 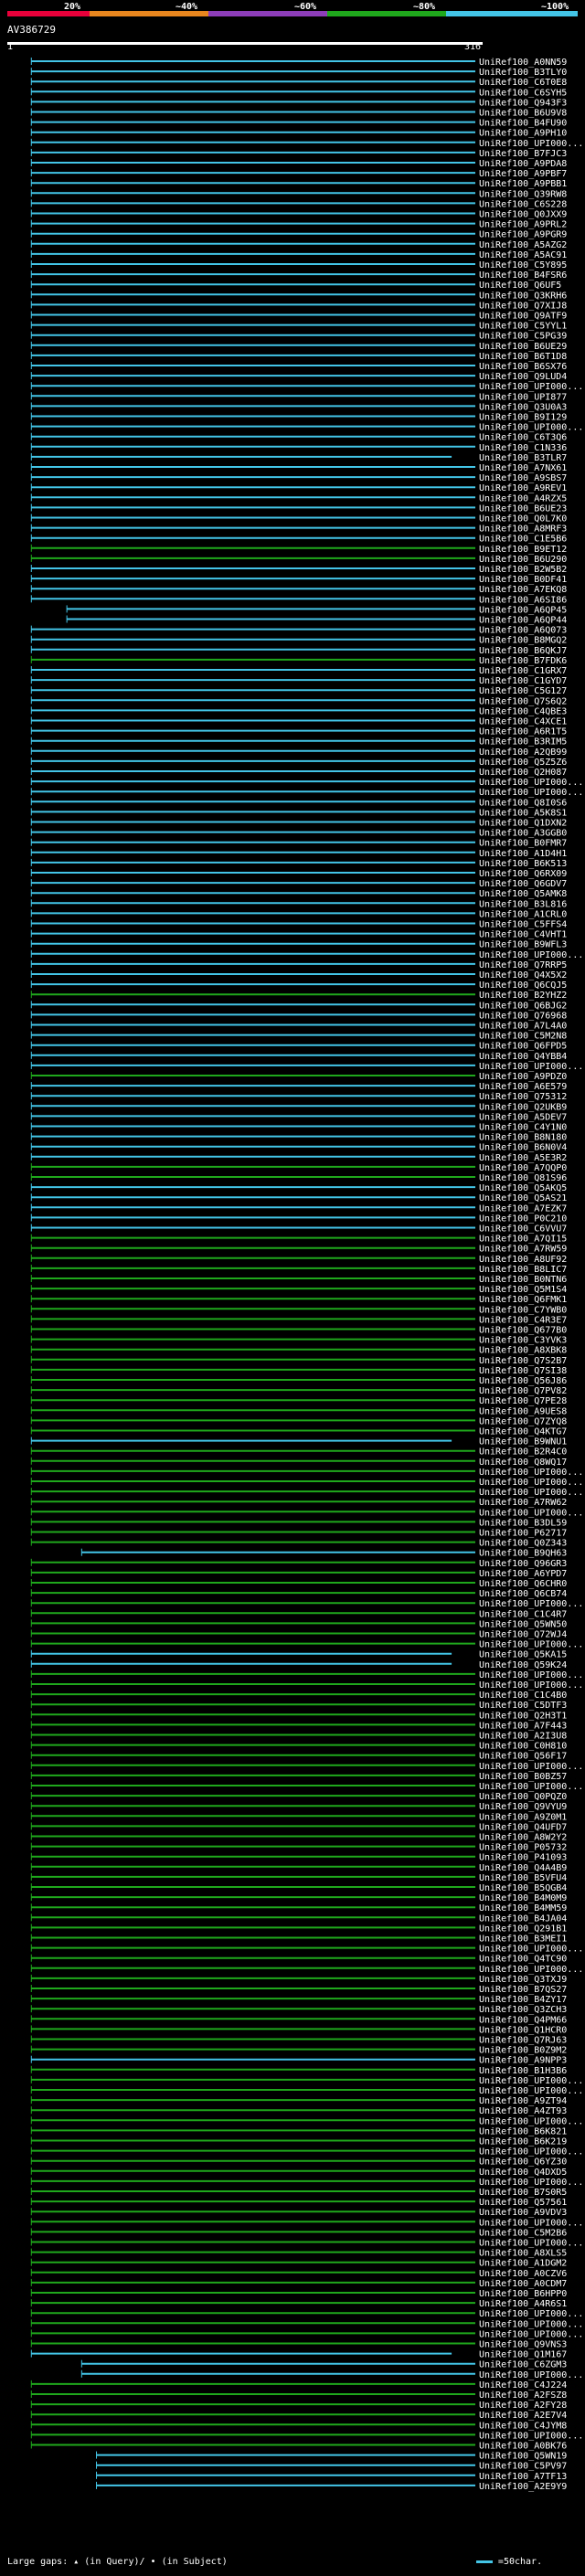 I want to click on hit-row: UniRef100_Q5KA15, so click(x=299, y=1654).